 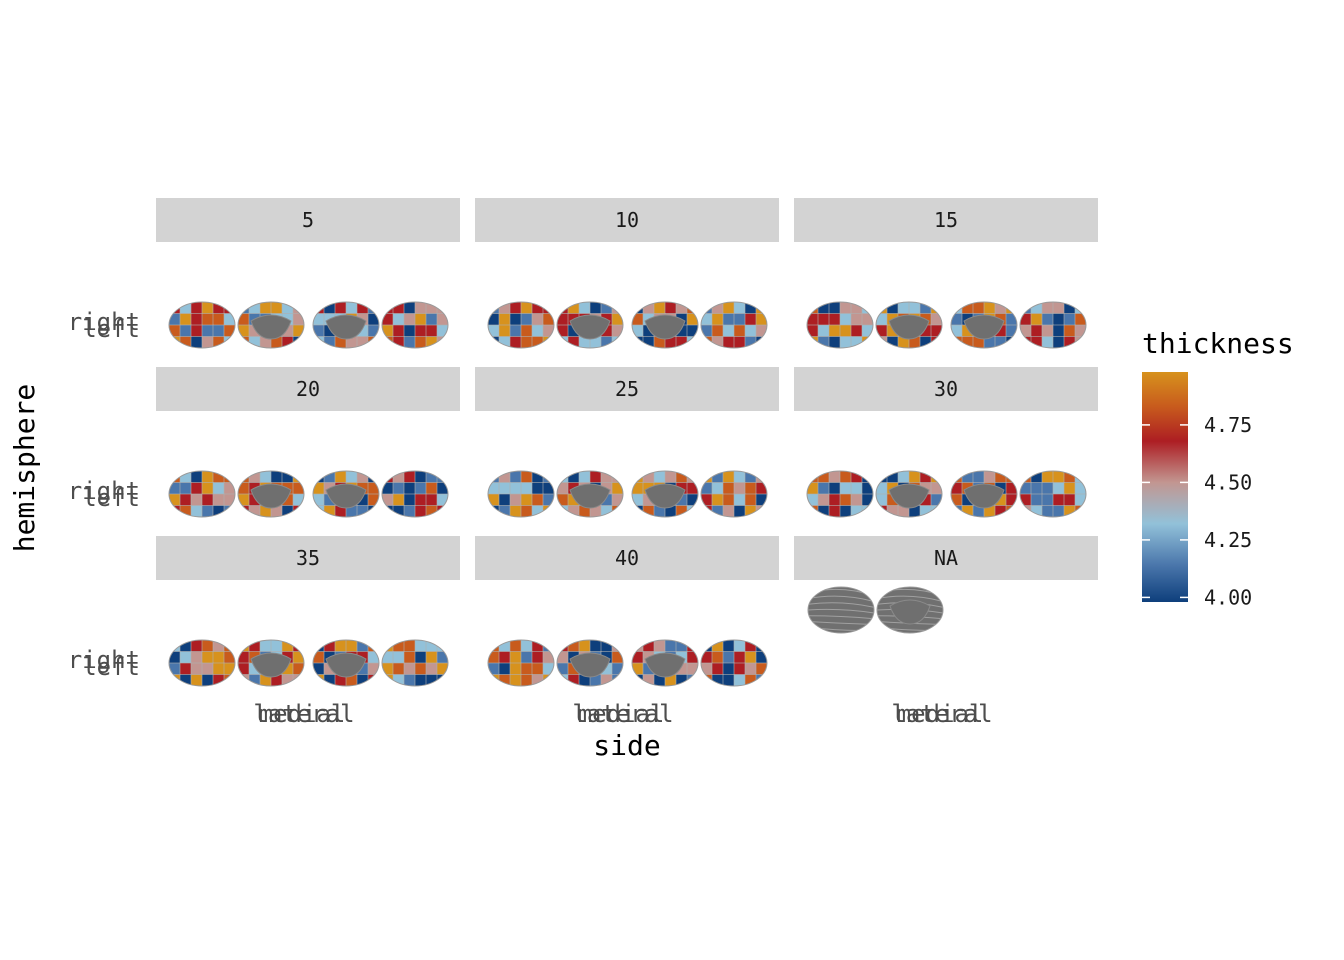 I want to click on legend-ticks: 4.00 4.25 4.50 4.75, so click(x=1197, y=511).